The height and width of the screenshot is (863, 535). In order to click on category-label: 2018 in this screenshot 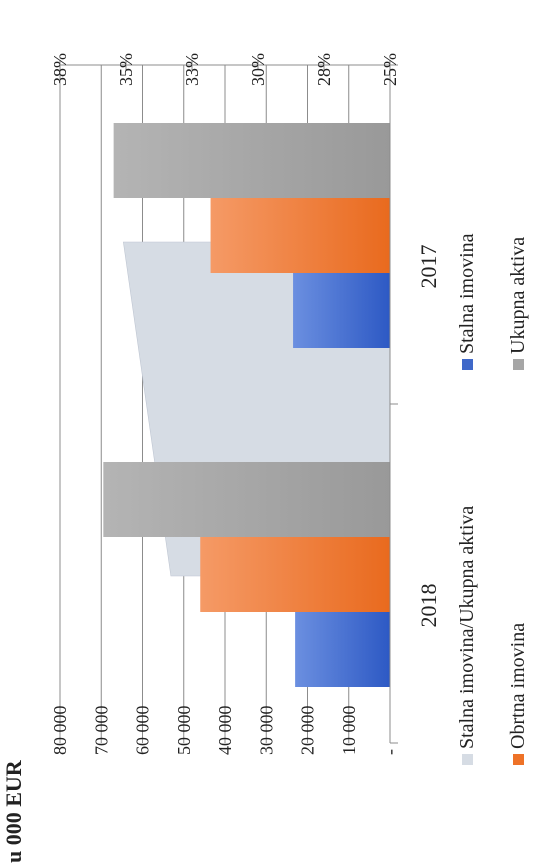, I will do `click(428, 606)`.